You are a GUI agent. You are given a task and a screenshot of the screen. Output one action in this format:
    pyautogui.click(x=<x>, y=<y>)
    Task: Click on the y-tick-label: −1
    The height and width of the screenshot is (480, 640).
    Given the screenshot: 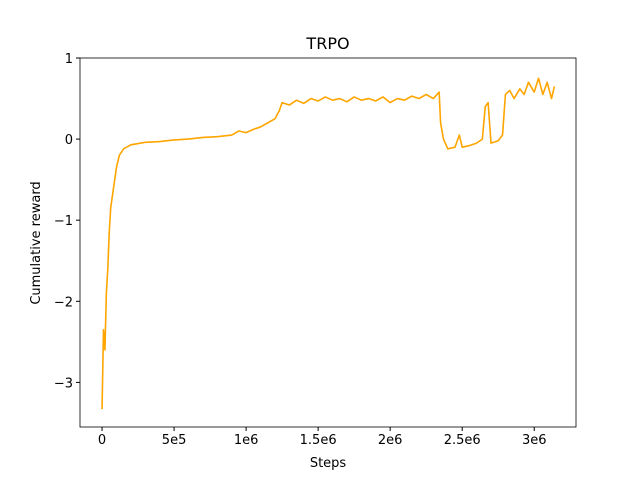 What is the action you would take?
    pyautogui.click(x=63, y=221)
    